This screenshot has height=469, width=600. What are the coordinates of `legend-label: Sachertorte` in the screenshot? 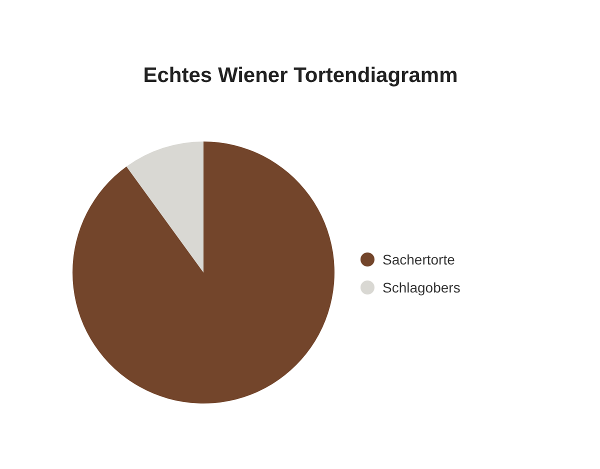 It's located at (419, 260).